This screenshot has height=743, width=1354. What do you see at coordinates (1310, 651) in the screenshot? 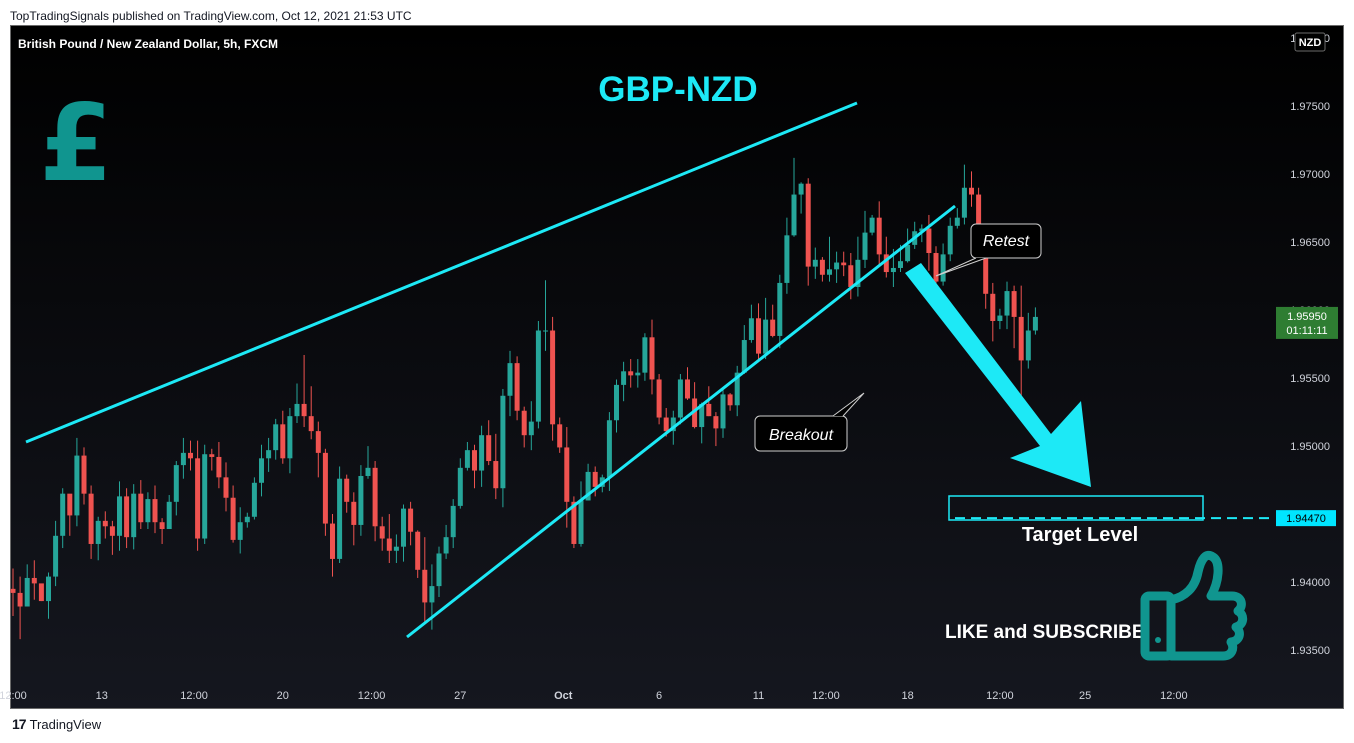
I see `y-tick-label: 1.93500` at bounding box center [1310, 651].